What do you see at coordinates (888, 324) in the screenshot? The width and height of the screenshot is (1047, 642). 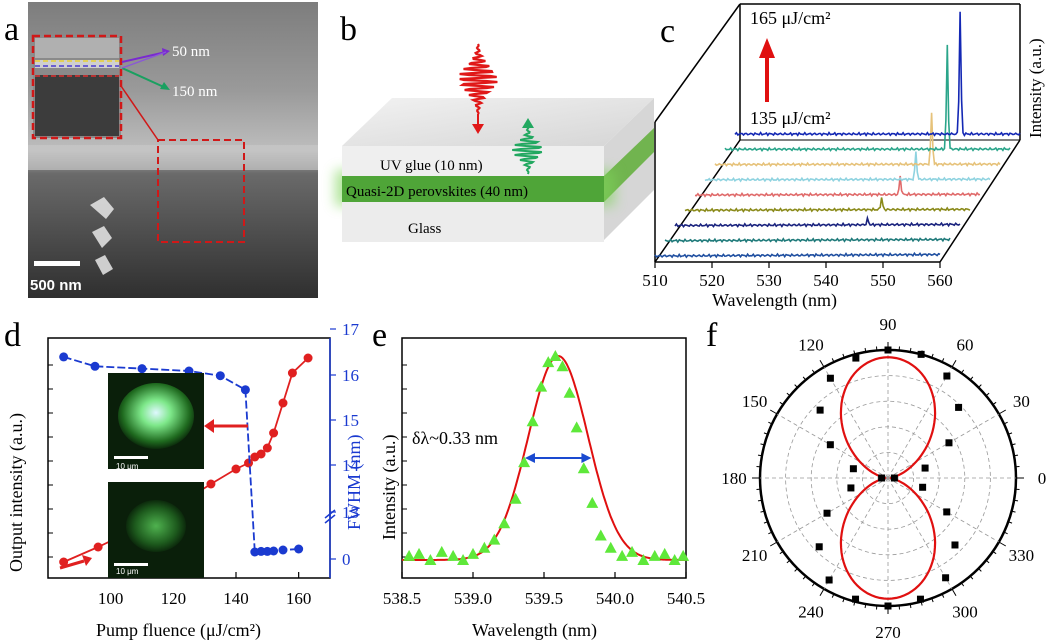 I see `polar-angle-label: 90` at bounding box center [888, 324].